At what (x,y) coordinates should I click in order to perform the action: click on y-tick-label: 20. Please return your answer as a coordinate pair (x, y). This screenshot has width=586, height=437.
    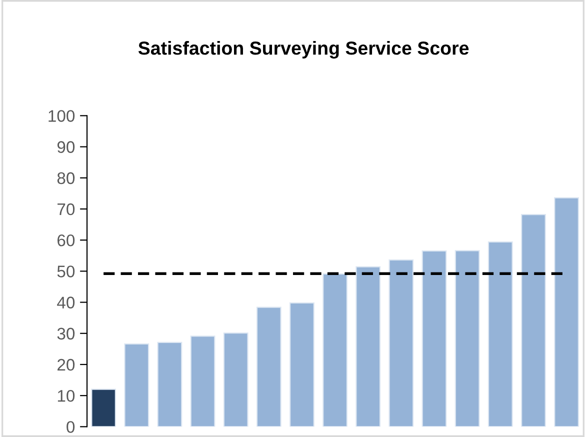
    Looking at the image, I should click on (66, 364).